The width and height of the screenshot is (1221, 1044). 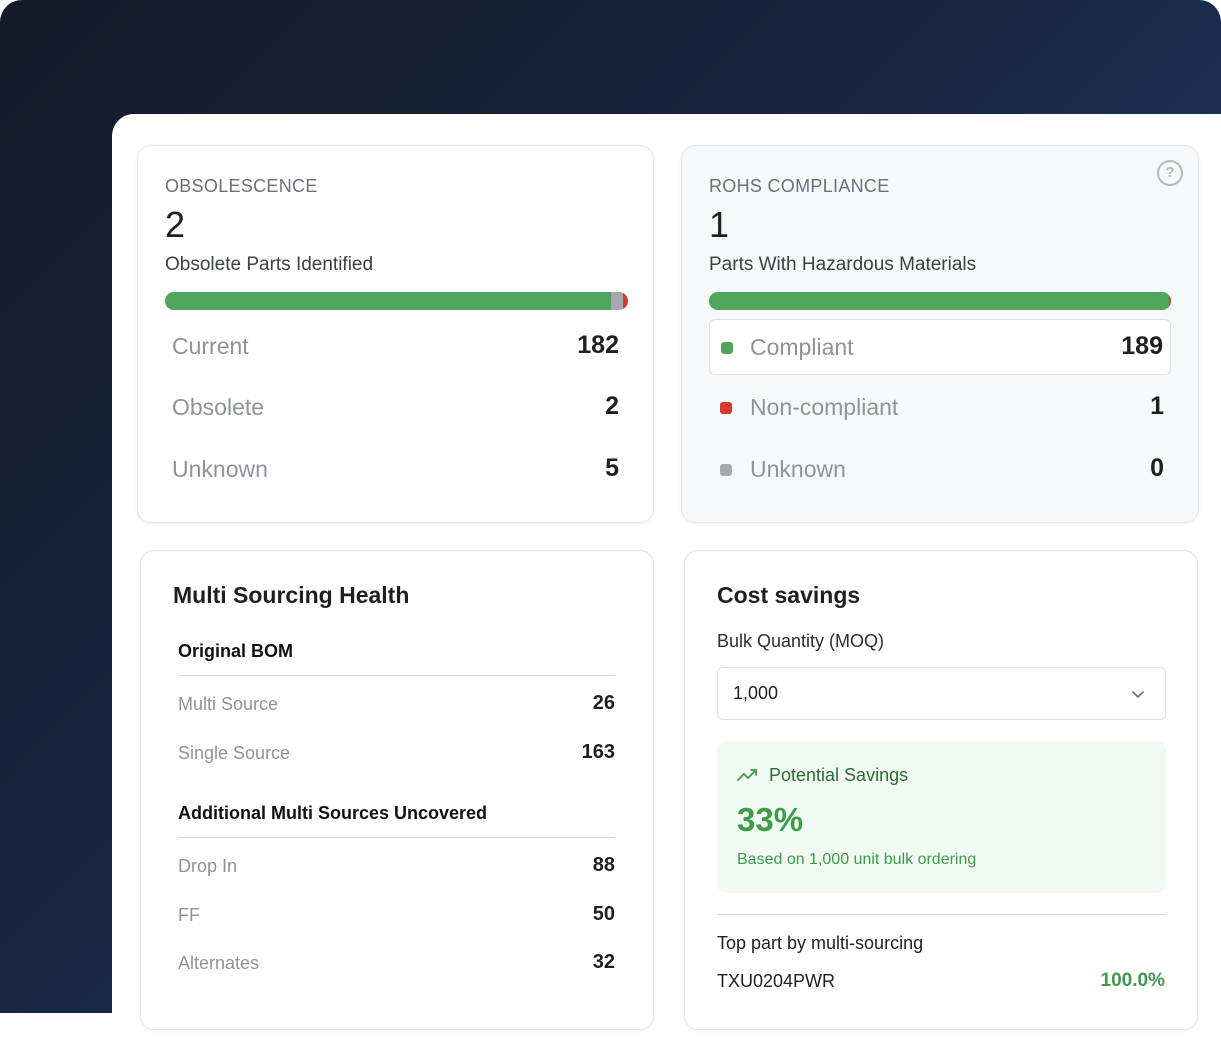 I want to click on status-row-unknown: Unknown 0, so click(x=940, y=469).